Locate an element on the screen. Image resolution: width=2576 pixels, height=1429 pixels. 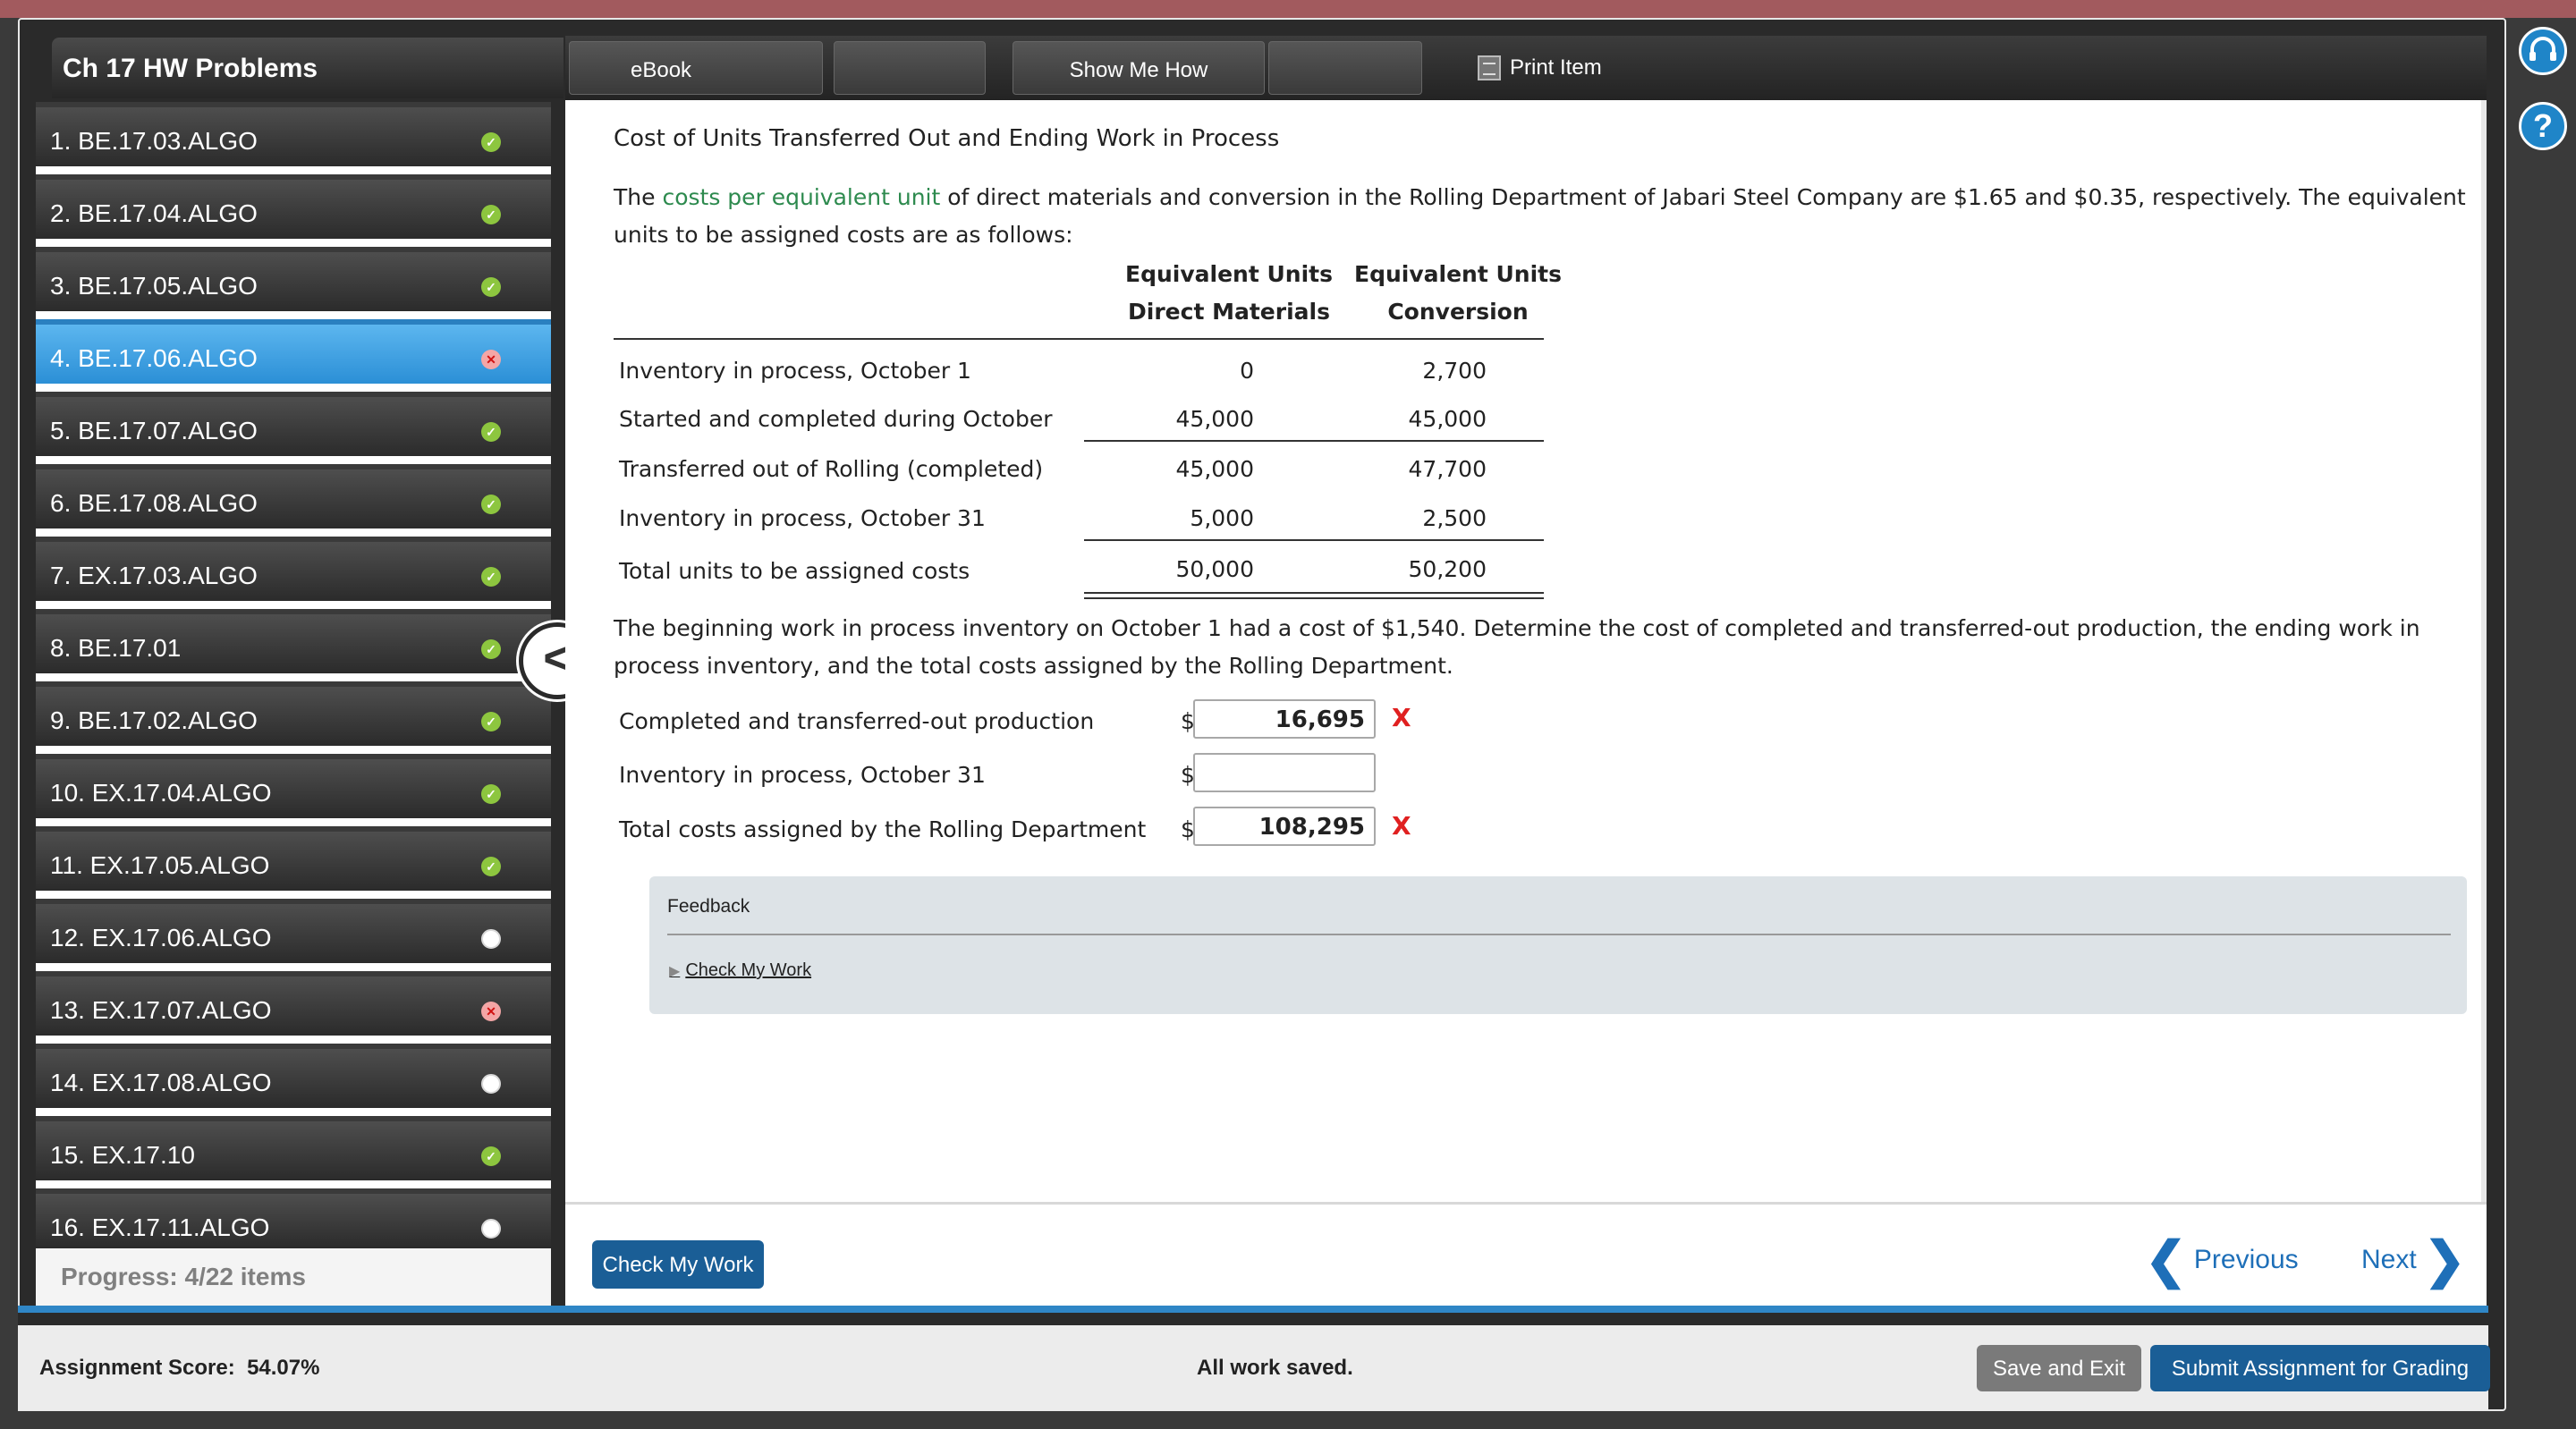
total-rule is located at coordinates (1314, 593).